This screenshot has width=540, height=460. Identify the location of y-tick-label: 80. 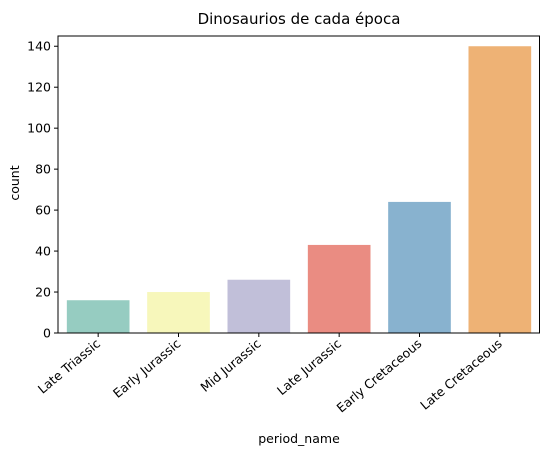
(43, 169).